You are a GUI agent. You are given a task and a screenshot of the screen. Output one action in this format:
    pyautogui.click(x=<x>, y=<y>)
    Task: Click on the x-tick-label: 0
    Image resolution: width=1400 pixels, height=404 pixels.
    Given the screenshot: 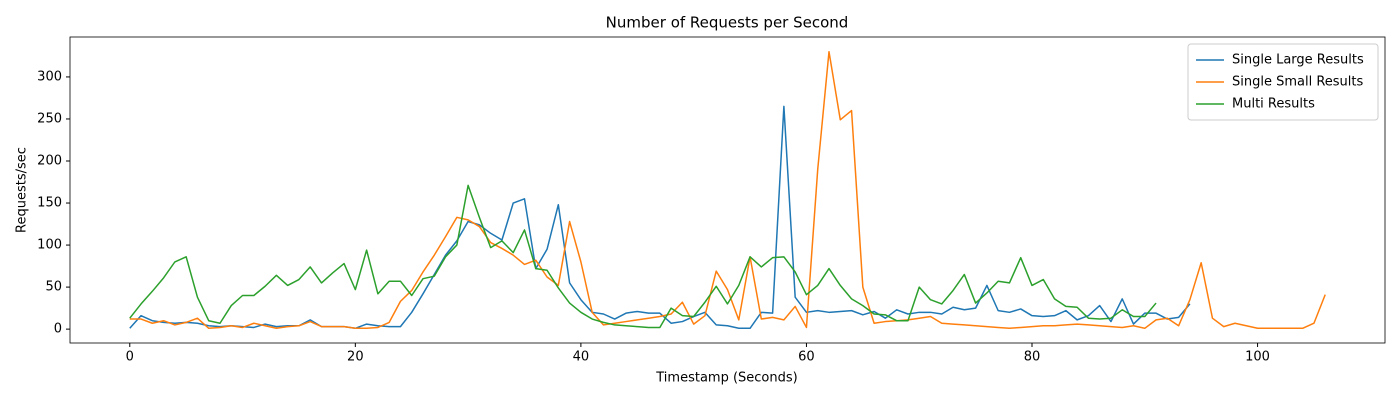 What is the action you would take?
    pyautogui.click(x=130, y=357)
    